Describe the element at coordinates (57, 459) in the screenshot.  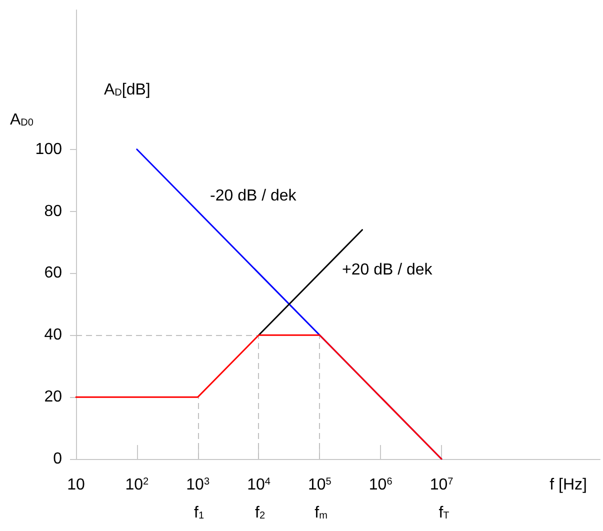
I see `y-tick-label: 0` at that location.